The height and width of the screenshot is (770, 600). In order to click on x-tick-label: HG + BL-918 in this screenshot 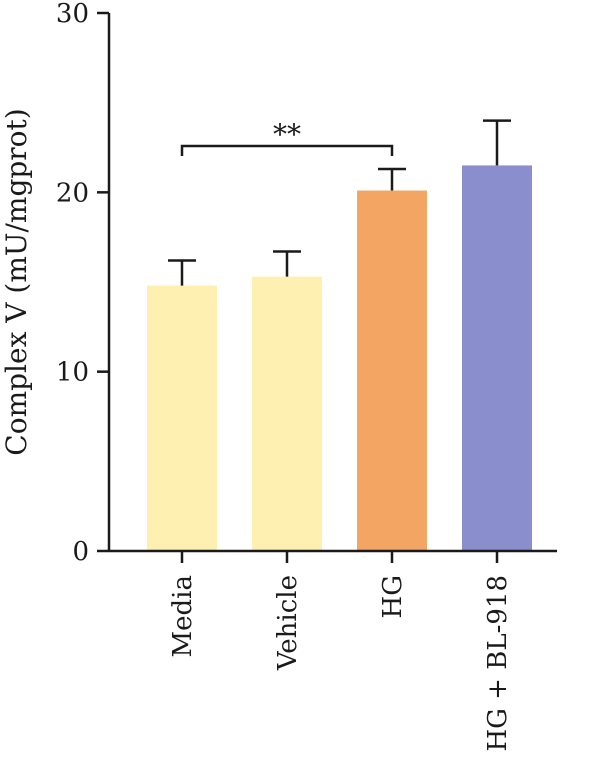, I will do `click(498, 663)`.